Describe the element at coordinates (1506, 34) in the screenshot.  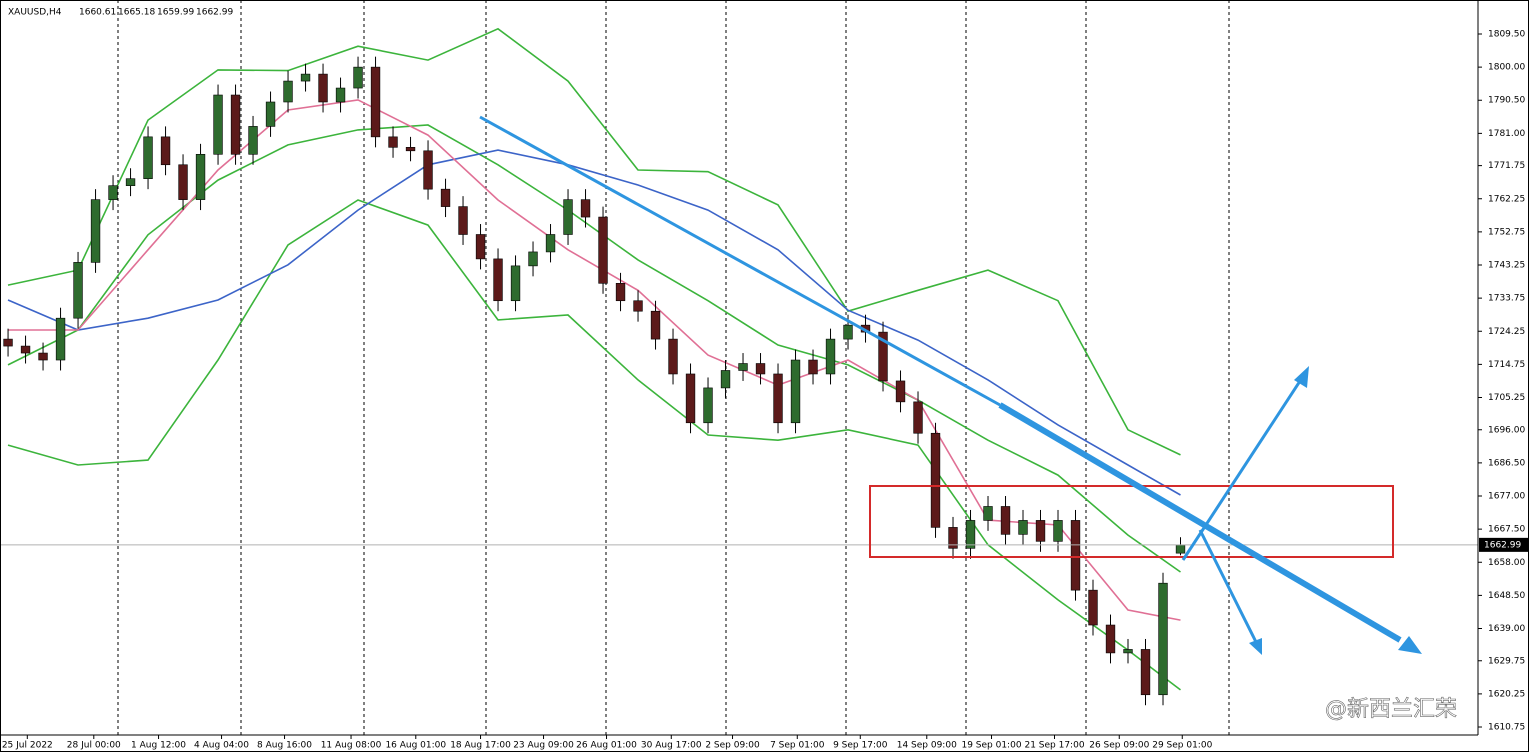
I see `y-tick-label: 1809.50` at that location.